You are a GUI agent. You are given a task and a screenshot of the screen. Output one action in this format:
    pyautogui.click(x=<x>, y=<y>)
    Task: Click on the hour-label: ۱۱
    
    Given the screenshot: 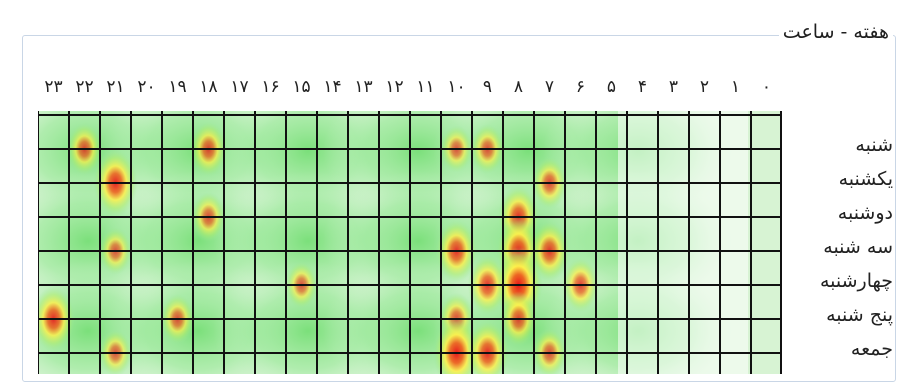 What is the action you would take?
    pyautogui.click(x=425, y=87)
    